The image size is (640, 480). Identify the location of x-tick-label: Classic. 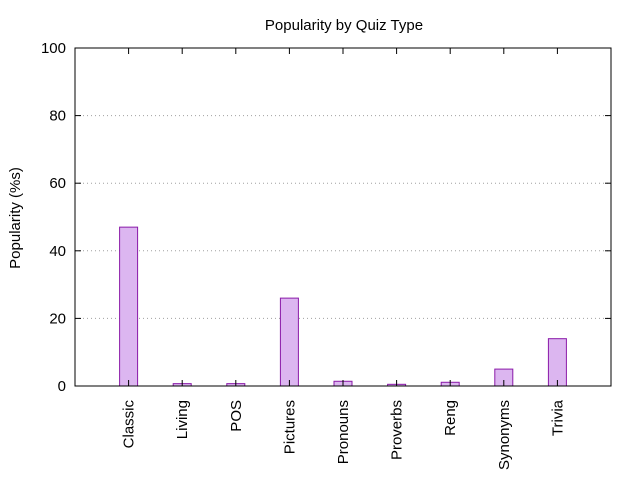
(129, 424).